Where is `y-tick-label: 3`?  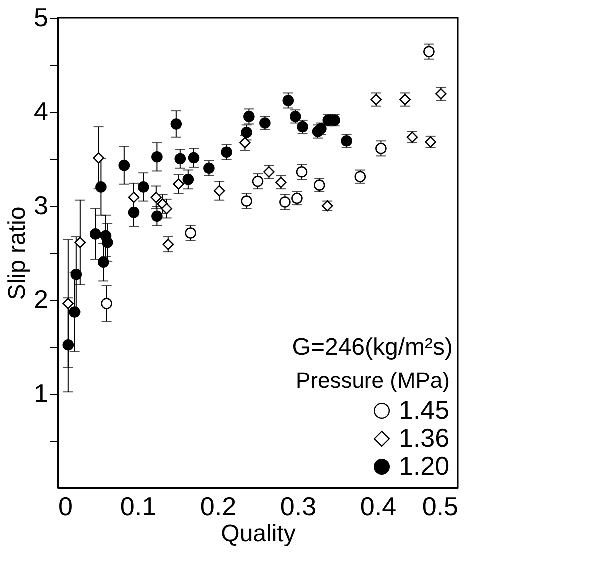 y-tick-label: 3 is located at coordinates (41, 205).